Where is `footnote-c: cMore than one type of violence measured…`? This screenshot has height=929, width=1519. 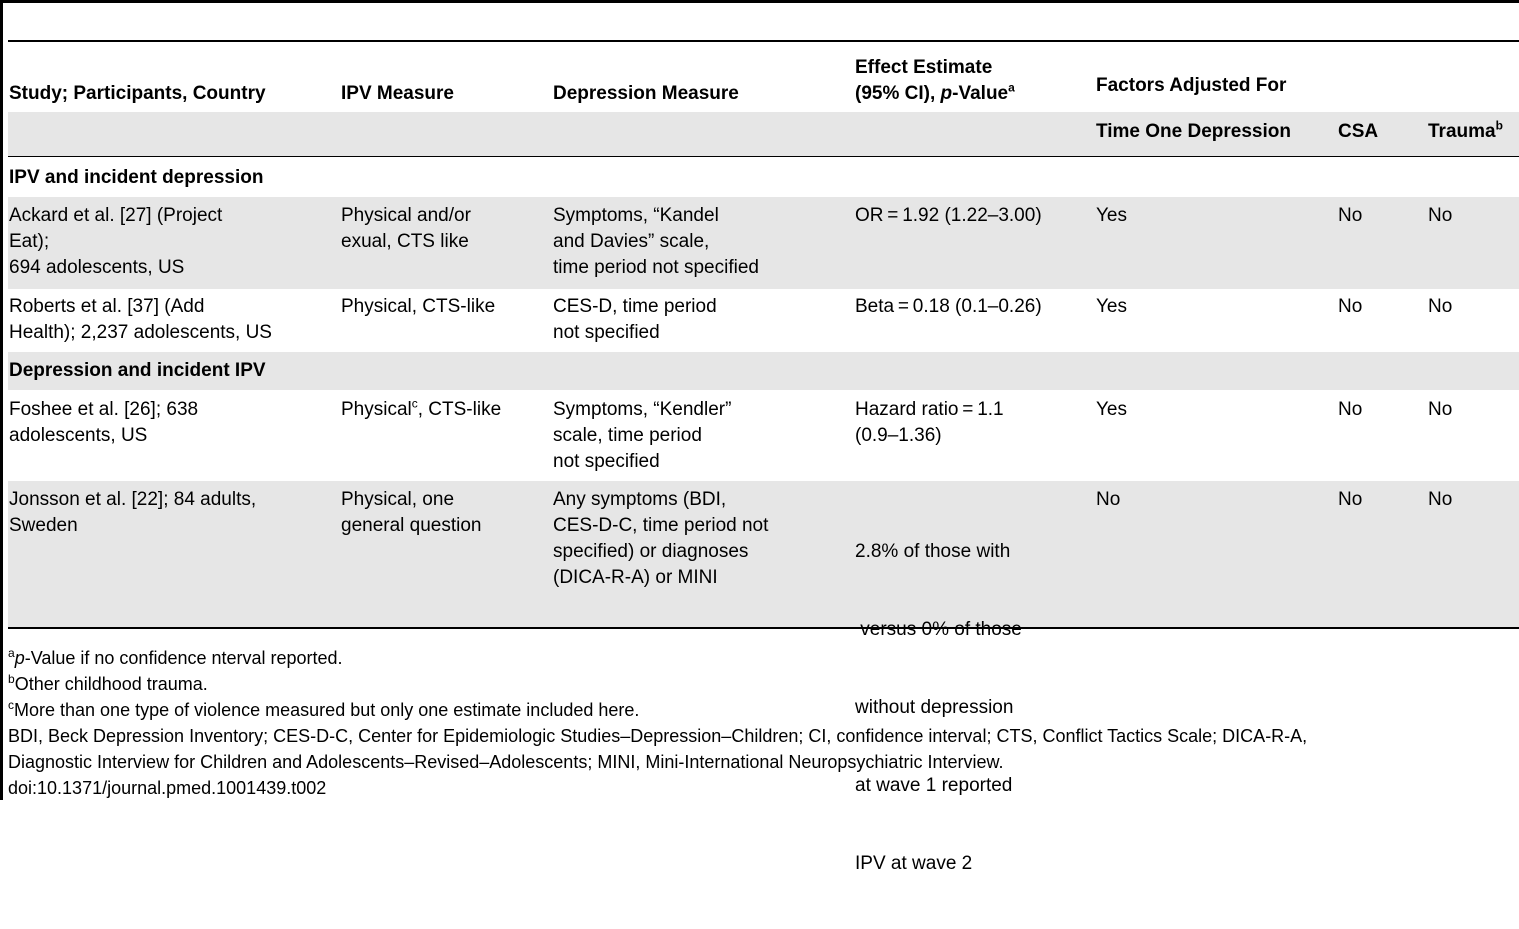
footnote-c: cMore than one type of violence measured… is located at coordinates (323, 710).